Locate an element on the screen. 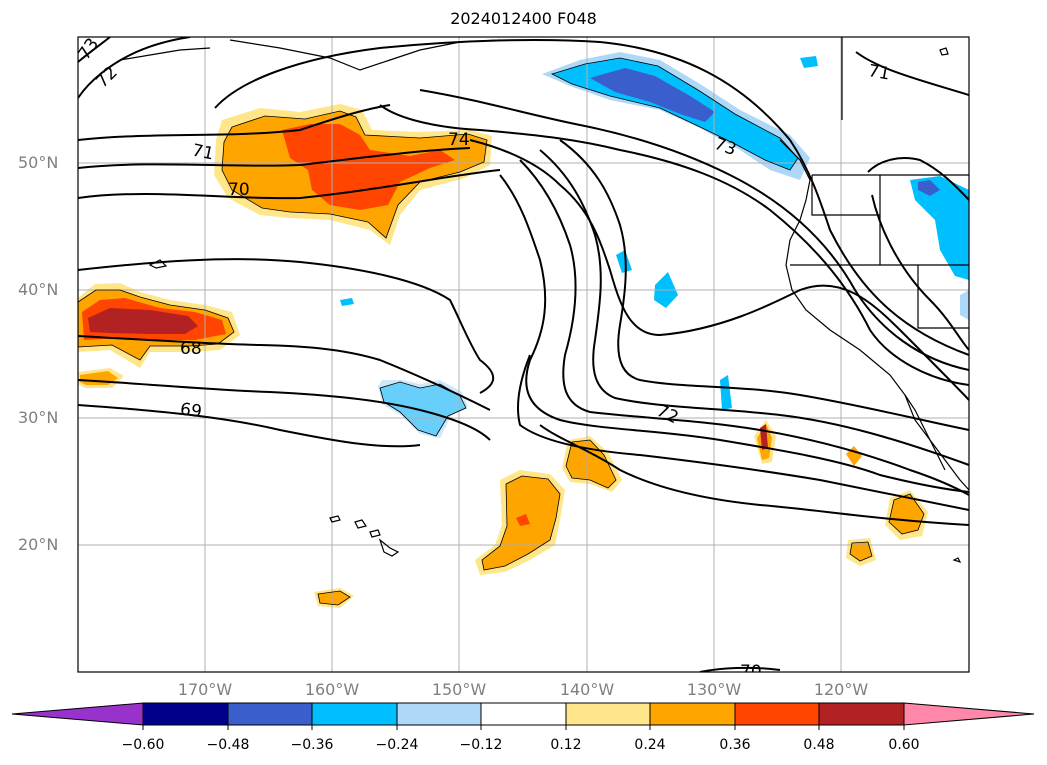 This screenshot has width=1047, height=765. shade-small2 is located at coordinates (624, 261).